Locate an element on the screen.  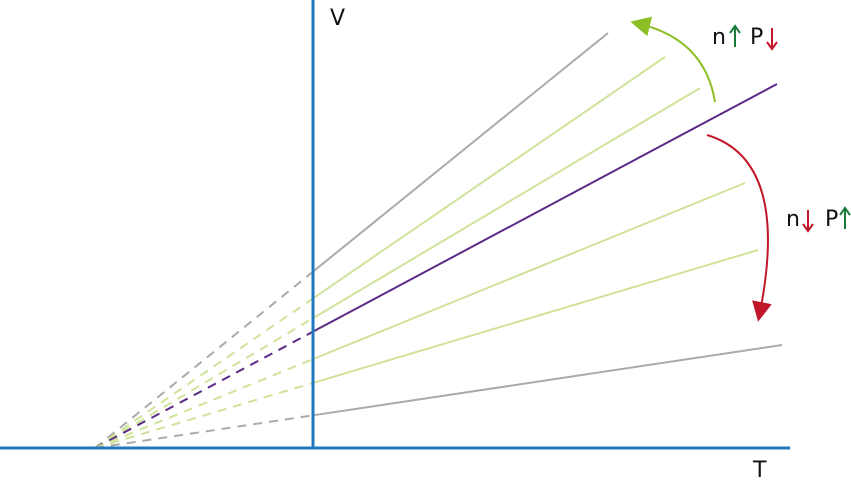
x-axis-label: T is located at coordinates (759, 470).